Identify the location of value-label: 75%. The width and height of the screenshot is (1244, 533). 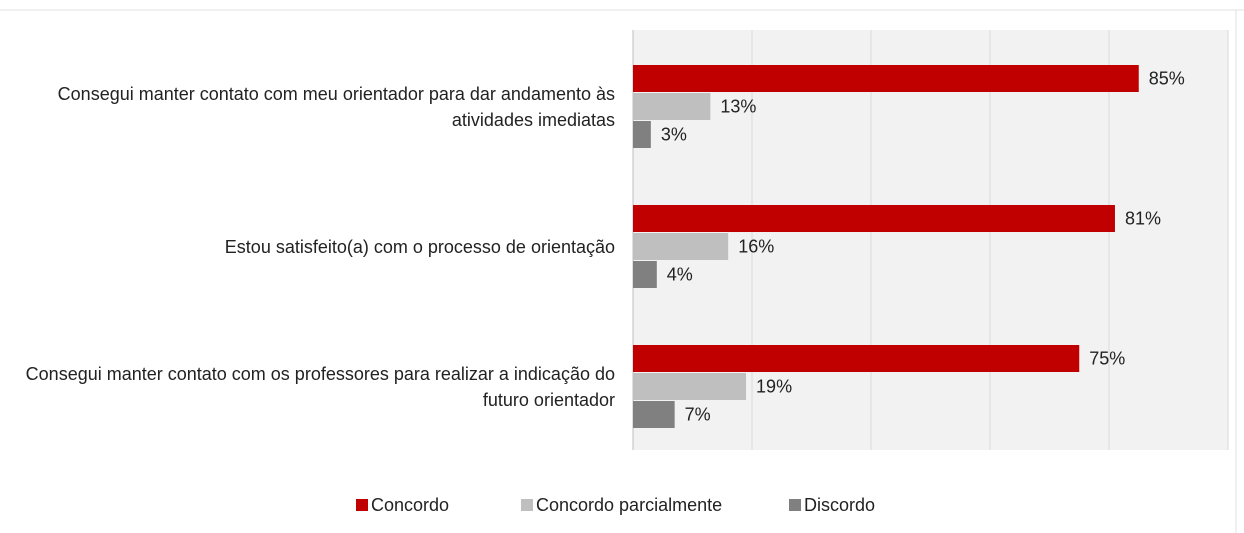
(1107, 358).